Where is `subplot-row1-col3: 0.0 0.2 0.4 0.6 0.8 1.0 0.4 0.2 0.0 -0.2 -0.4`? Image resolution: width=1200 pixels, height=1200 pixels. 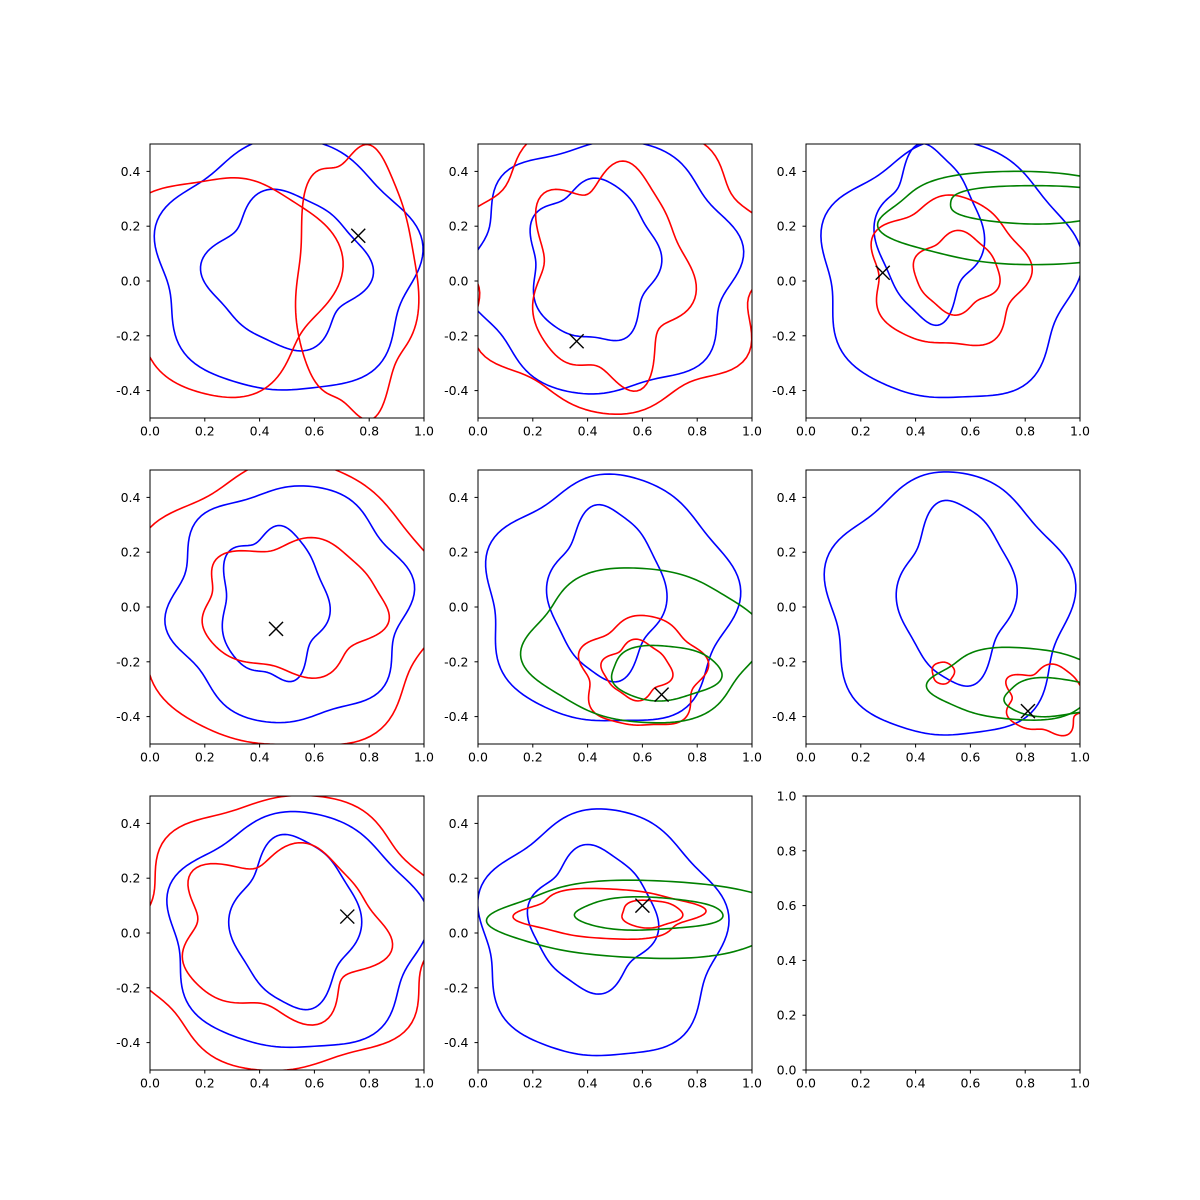 subplot-row1-col3: 0.0 0.2 0.4 0.6 0.8 1.0 0.4 0.2 0.0 -0.2 -0.4 is located at coordinates (931, 291).